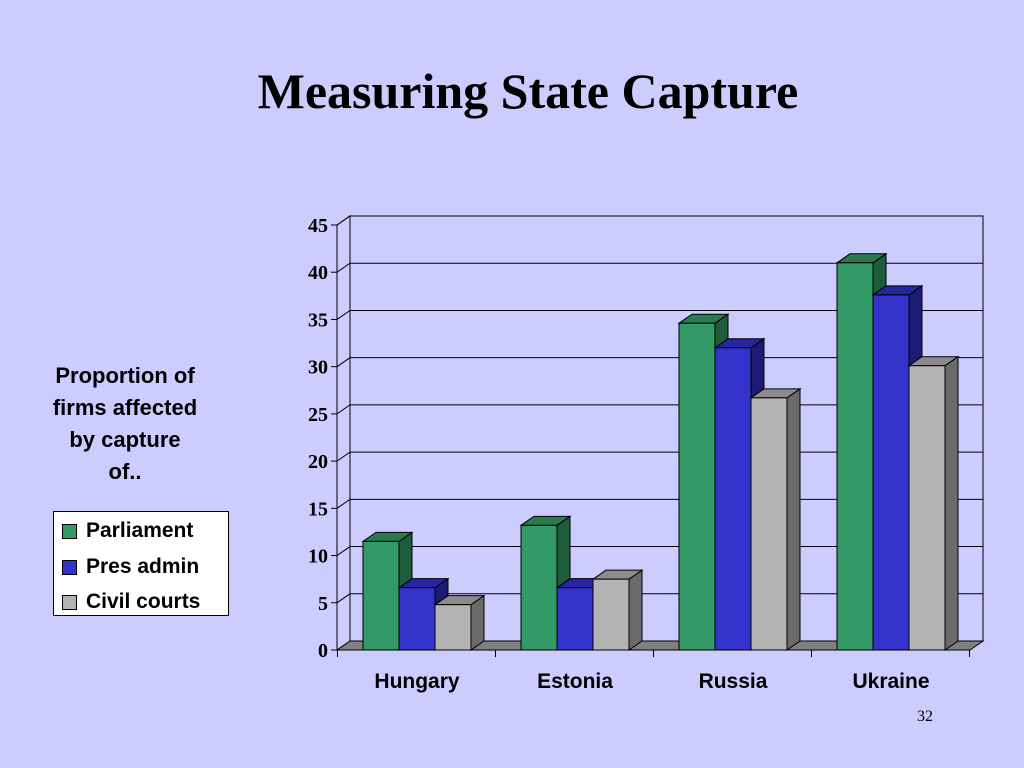  What do you see at coordinates (635, 610) in the screenshot?
I see `bar-side-civil-courts-estonia` at bounding box center [635, 610].